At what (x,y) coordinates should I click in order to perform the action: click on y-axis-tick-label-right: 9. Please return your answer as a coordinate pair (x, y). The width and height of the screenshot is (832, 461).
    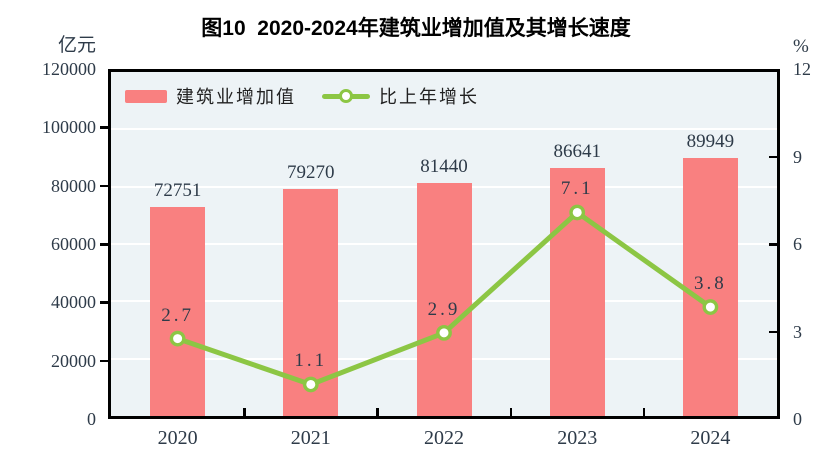
    Looking at the image, I should click on (797, 156).